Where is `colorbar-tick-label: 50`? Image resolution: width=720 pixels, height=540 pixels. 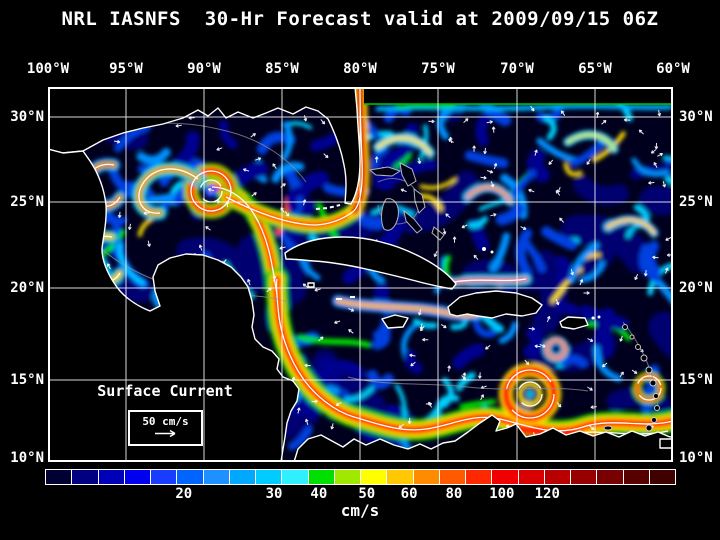 colorbar-tick-label: 50 is located at coordinates (367, 494).